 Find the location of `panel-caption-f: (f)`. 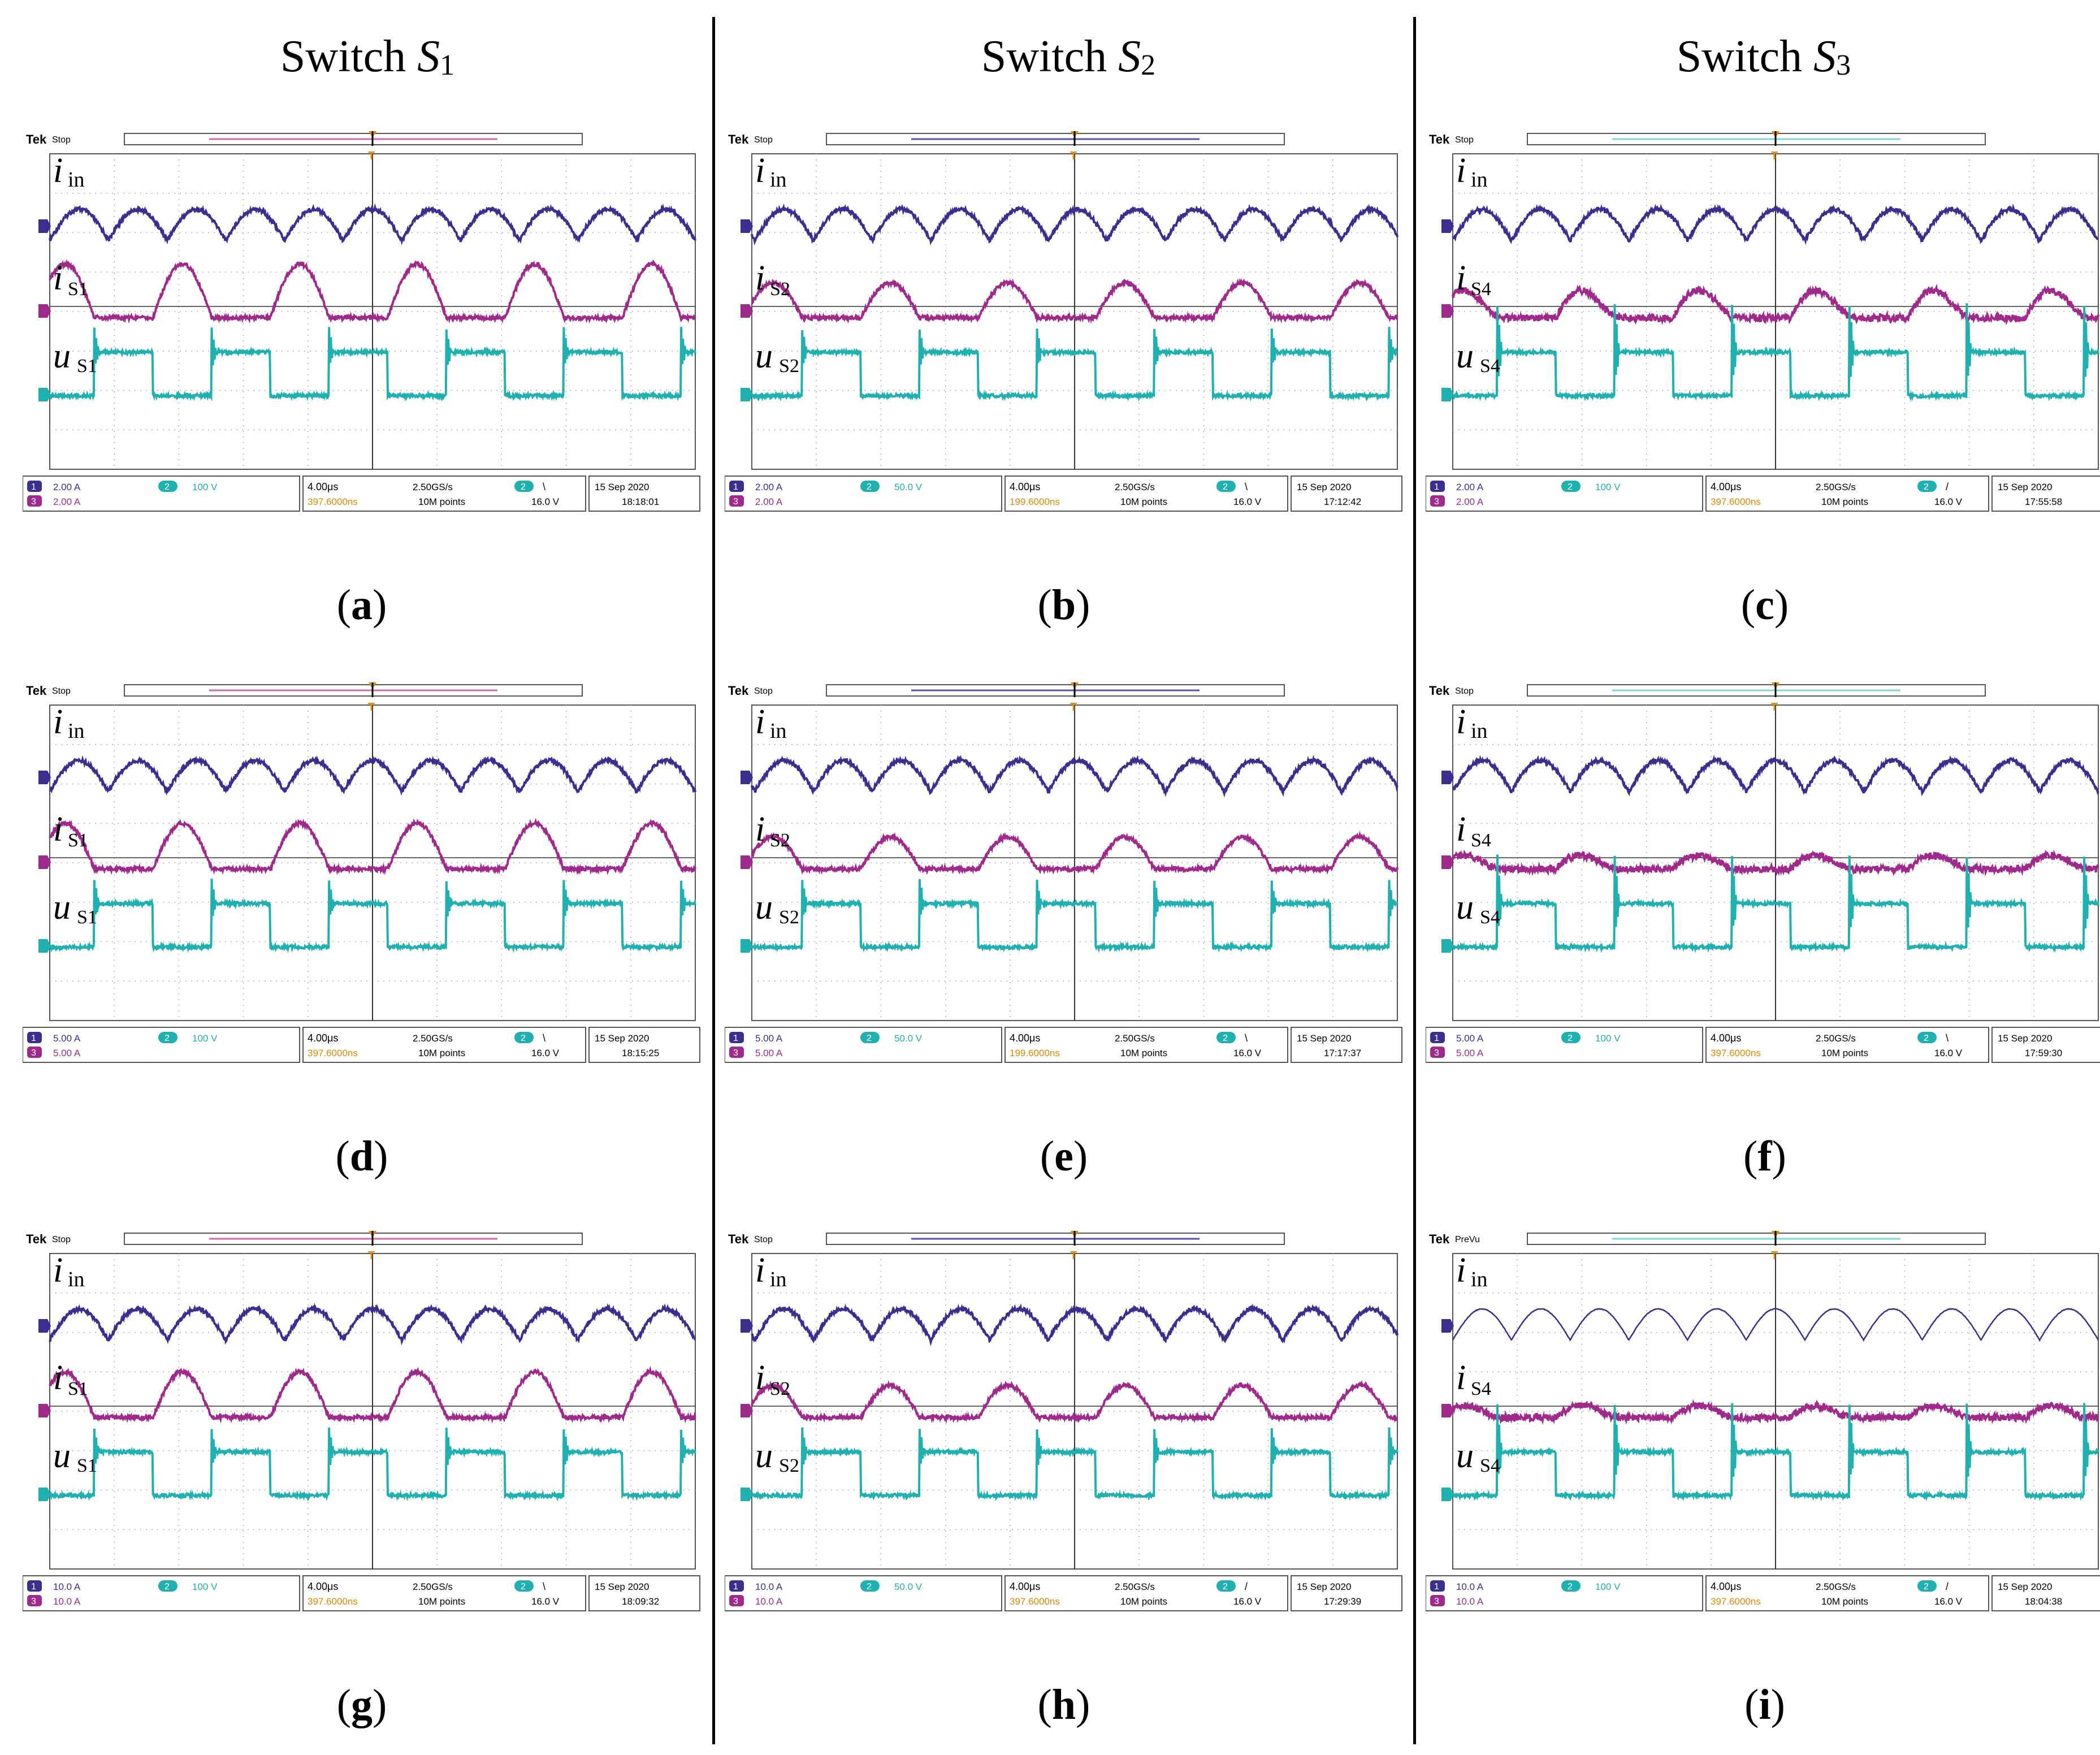

panel-caption-f: (f) is located at coordinates (1764, 1156).